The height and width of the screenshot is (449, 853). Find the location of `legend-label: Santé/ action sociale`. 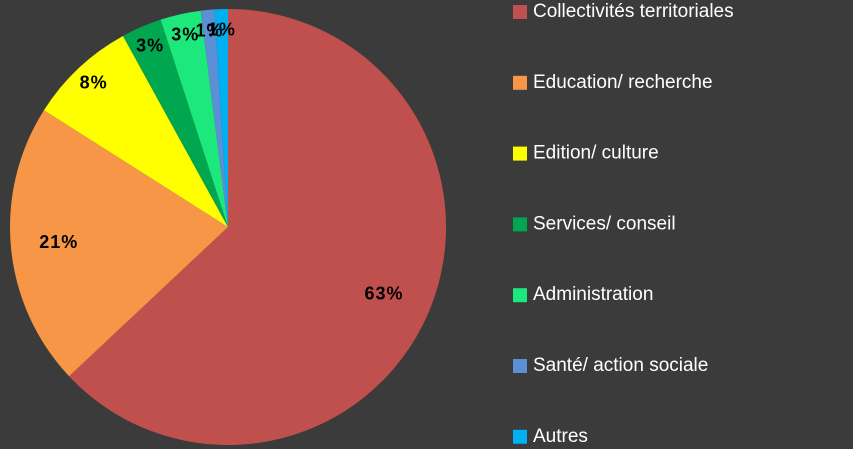

legend-label: Santé/ action sociale is located at coordinates (620, 365).